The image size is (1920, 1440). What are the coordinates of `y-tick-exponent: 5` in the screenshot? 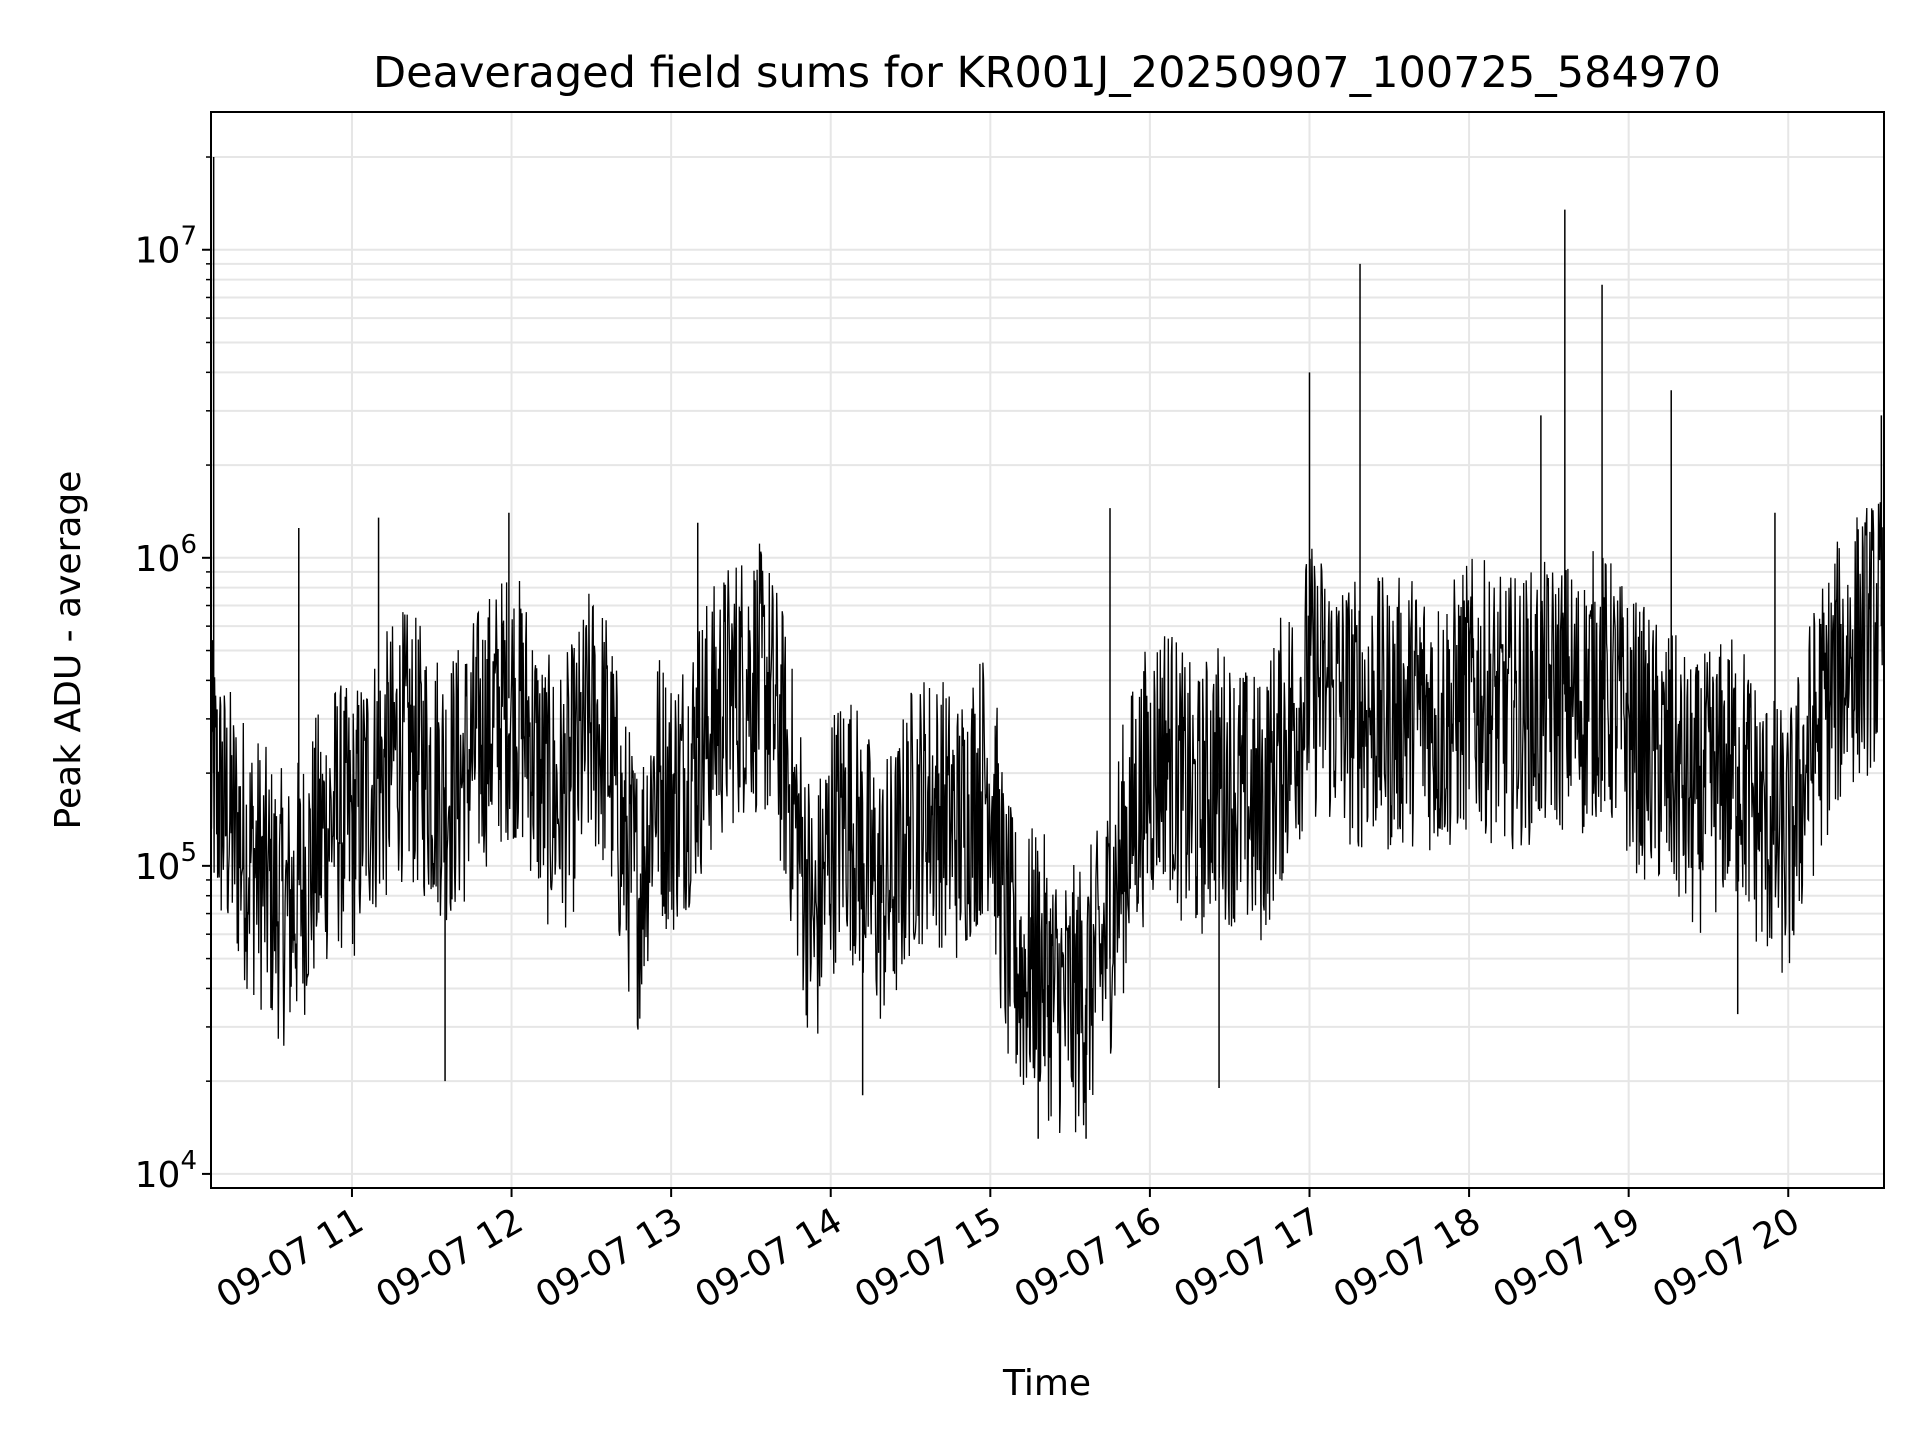 It's located at (188, 853).